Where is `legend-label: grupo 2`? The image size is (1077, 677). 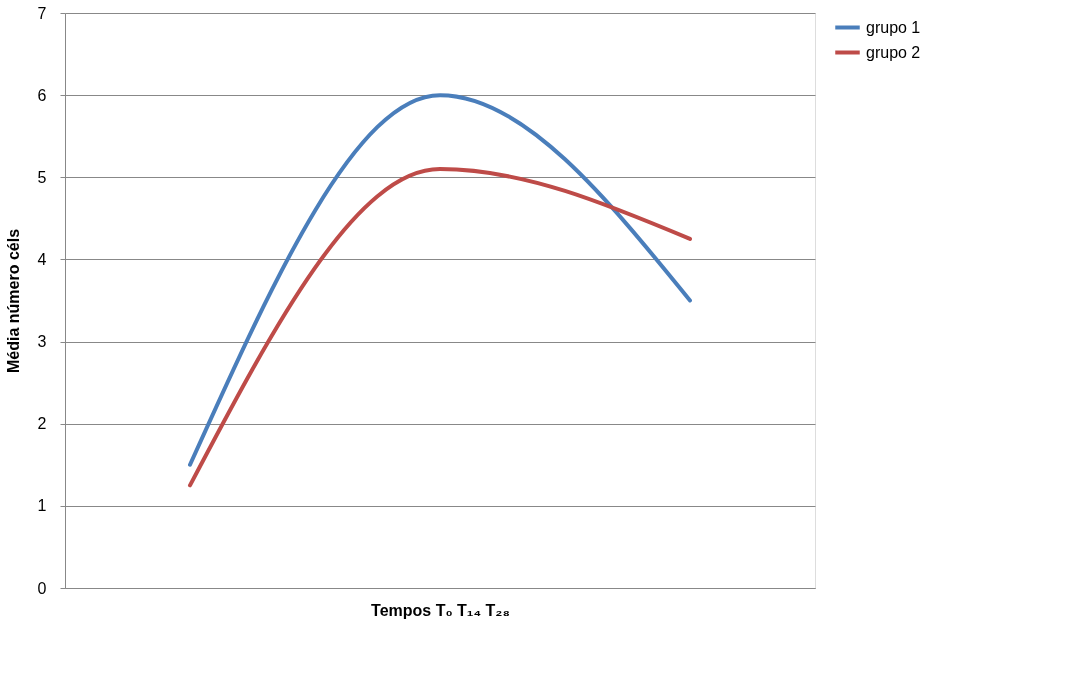
legend-label: grupo 2 is located at coordinates (893, 52).